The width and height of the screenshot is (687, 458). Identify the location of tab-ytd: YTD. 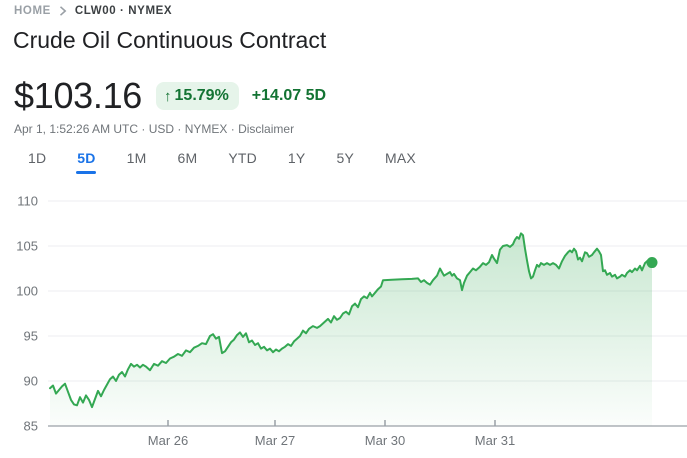
(242, 162).